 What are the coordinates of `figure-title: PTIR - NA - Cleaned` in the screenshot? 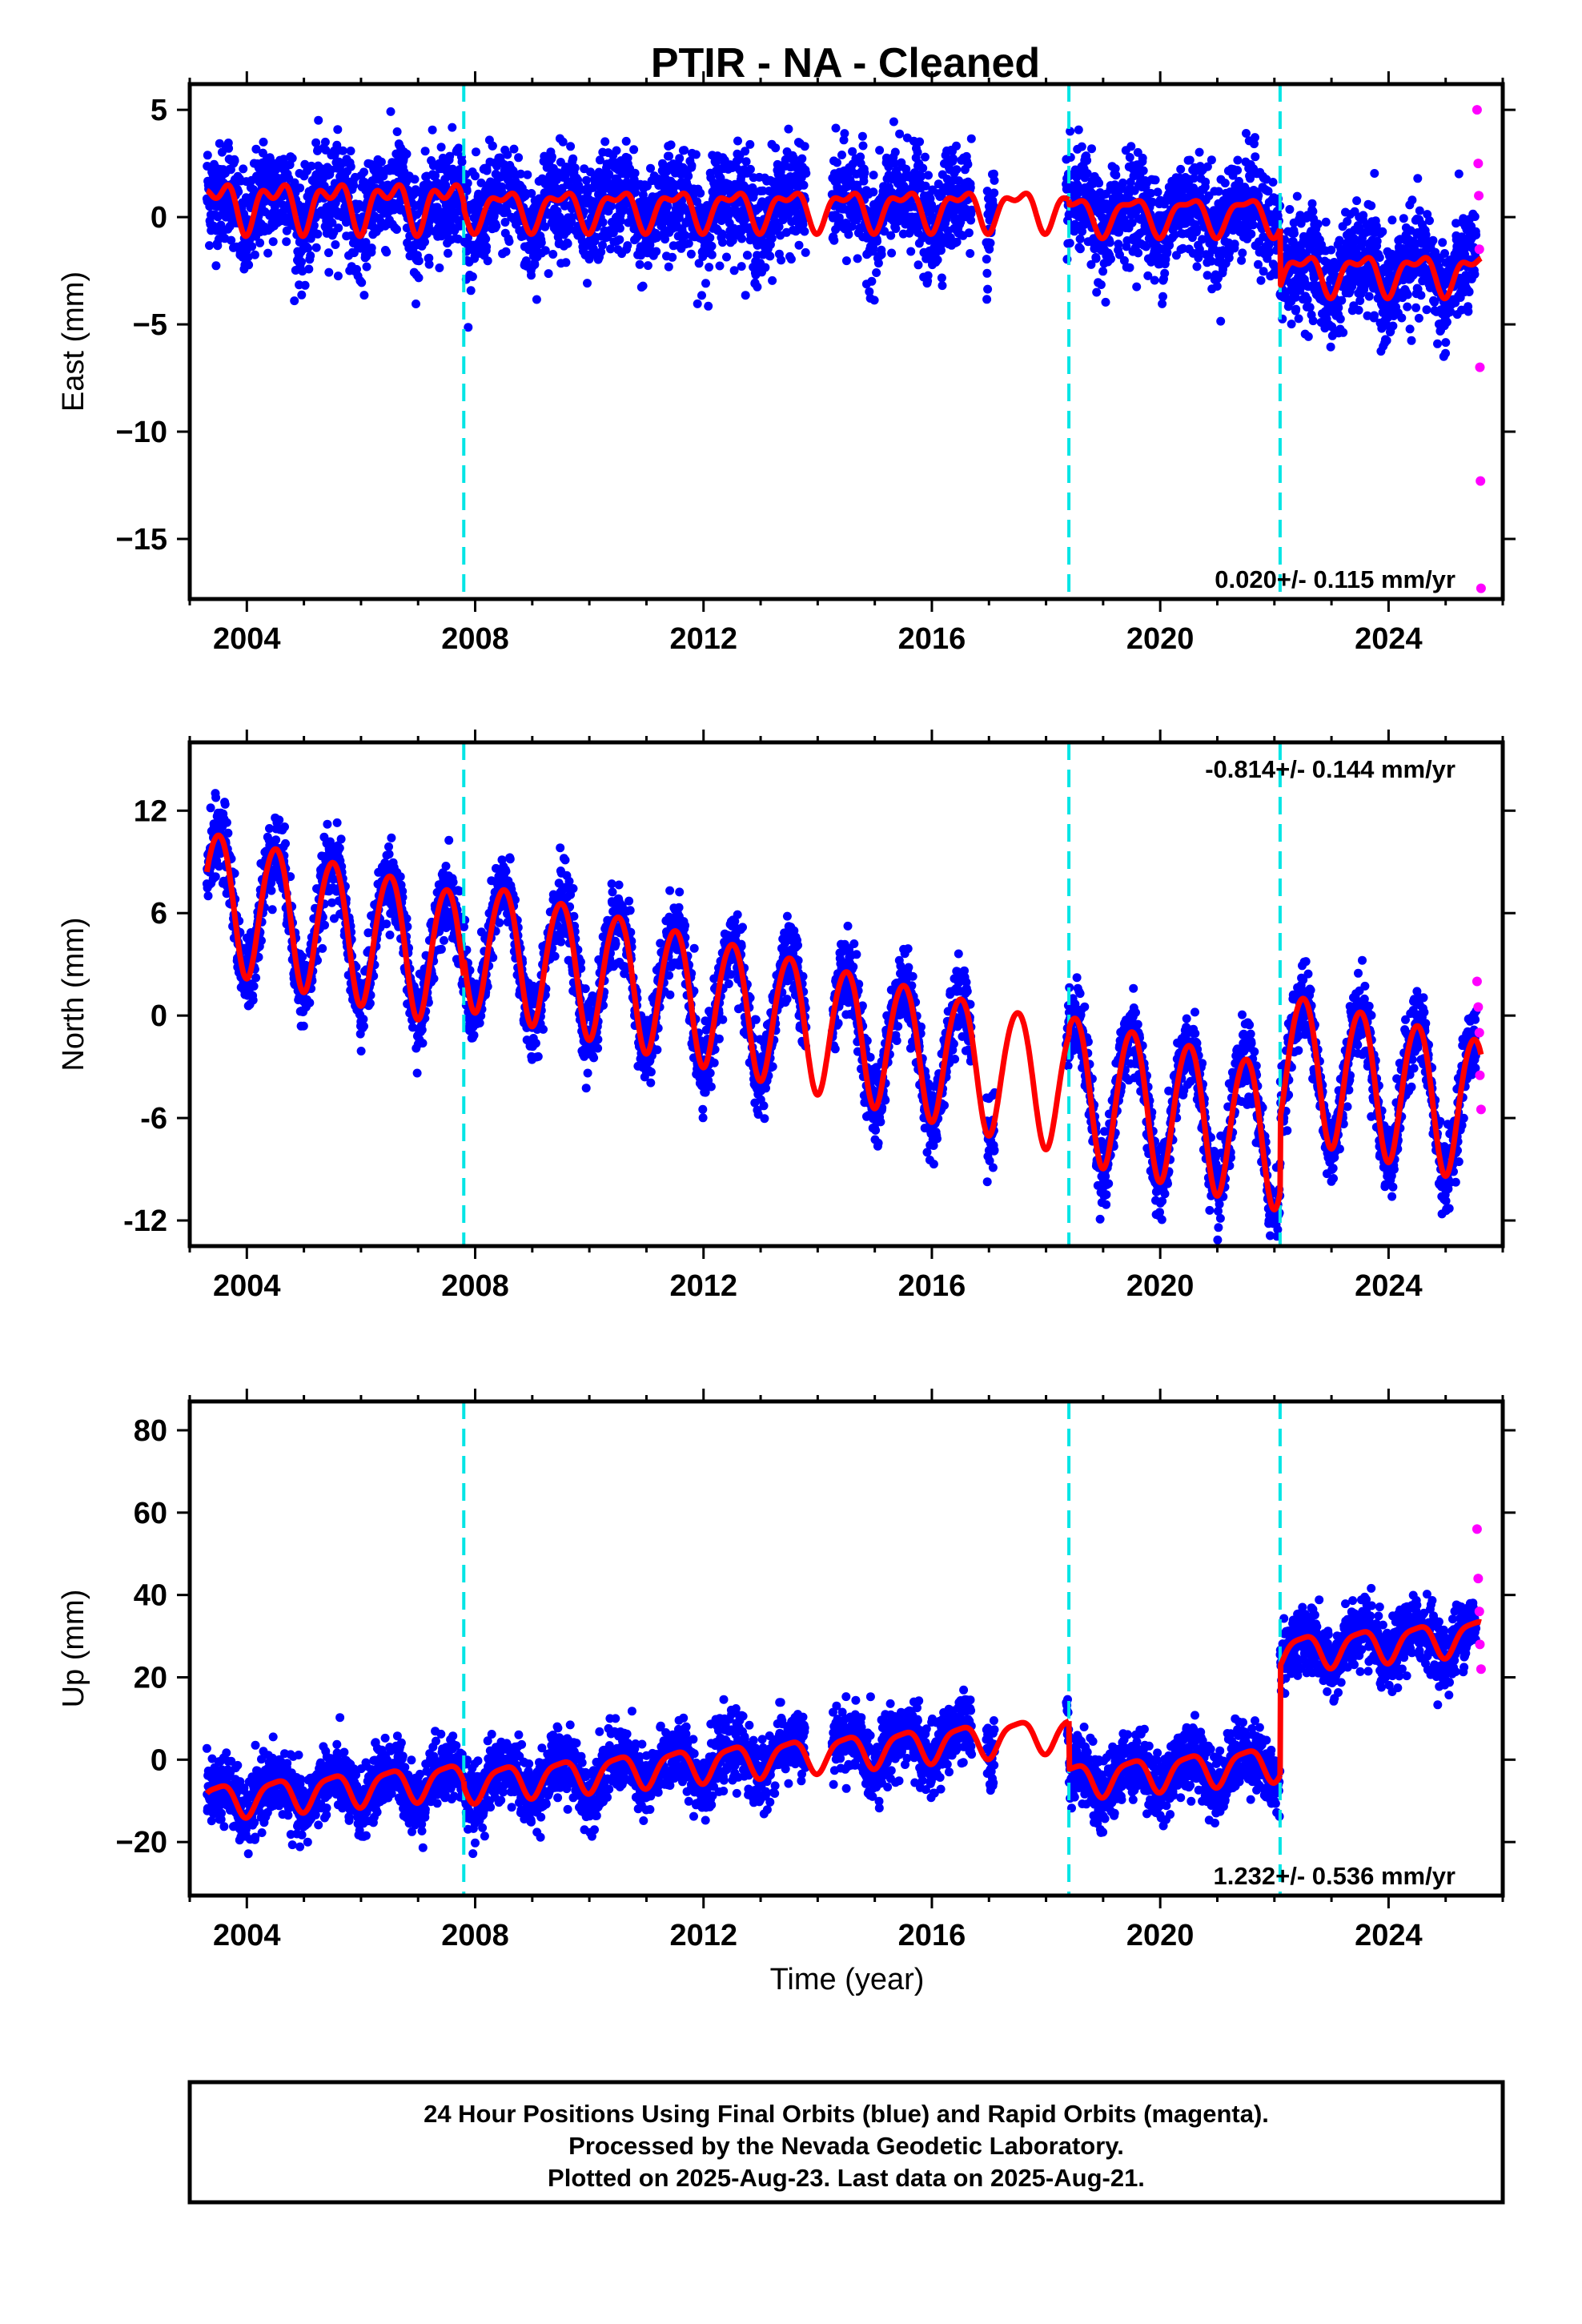 It's located at (846, 63).